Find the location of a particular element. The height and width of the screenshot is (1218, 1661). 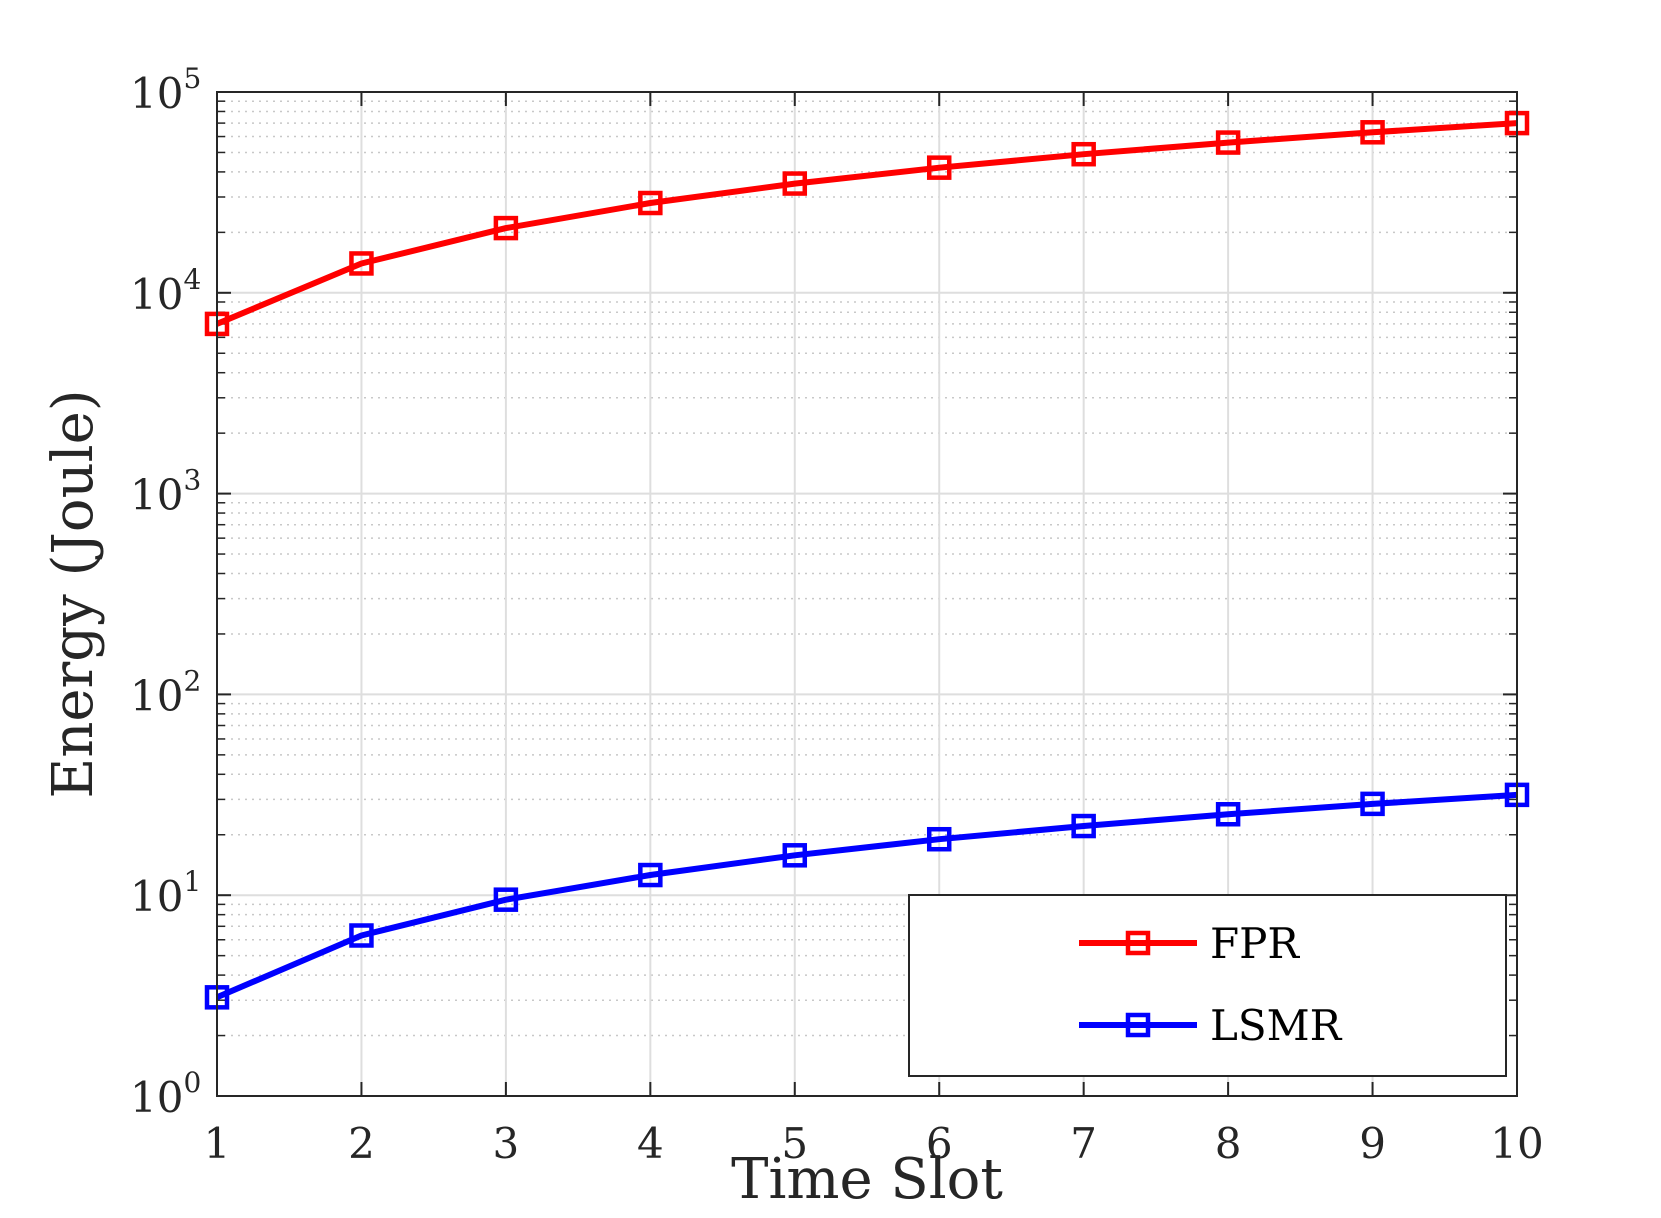

legend-marker-lsmr is located at coordinates (1138, 1025).